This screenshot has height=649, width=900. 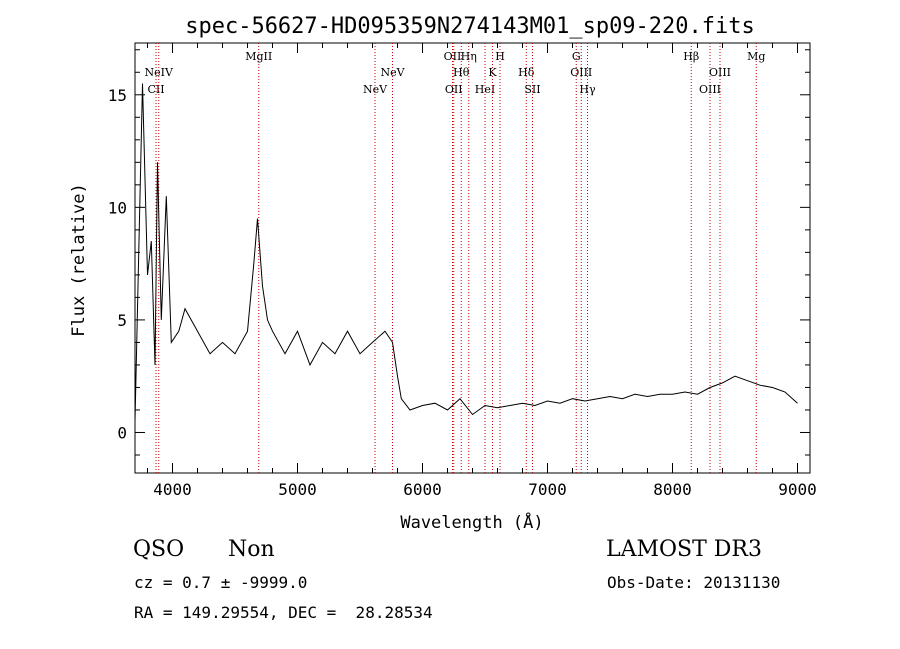 I want to click on object-class: QSO, so click(x=159, y=549).